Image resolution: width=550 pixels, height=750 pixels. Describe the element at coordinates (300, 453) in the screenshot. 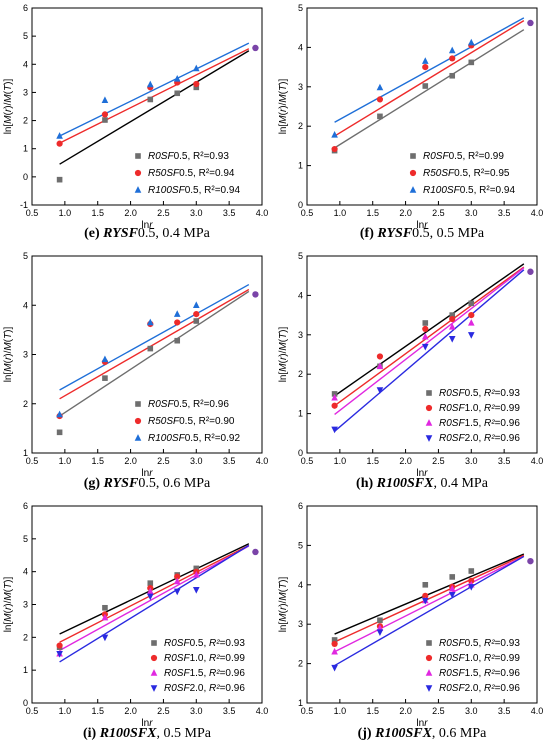

I see `y-tick-label: 0` at that location.